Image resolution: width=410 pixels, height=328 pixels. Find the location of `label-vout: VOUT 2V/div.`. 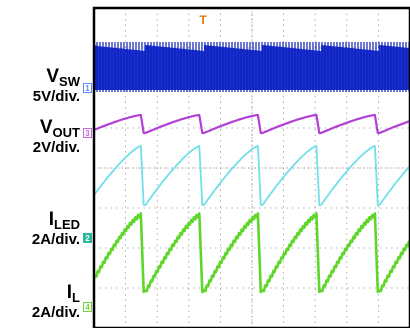

label-vout: VOUT 2V/div. is located at coordinates (56, 136).